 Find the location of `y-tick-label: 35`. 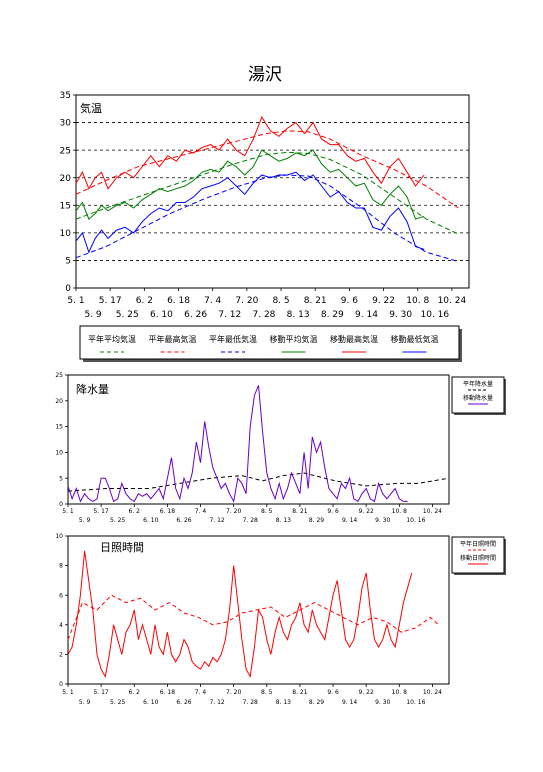

y-tick-label: 35 is located at coordinates (65, 96).